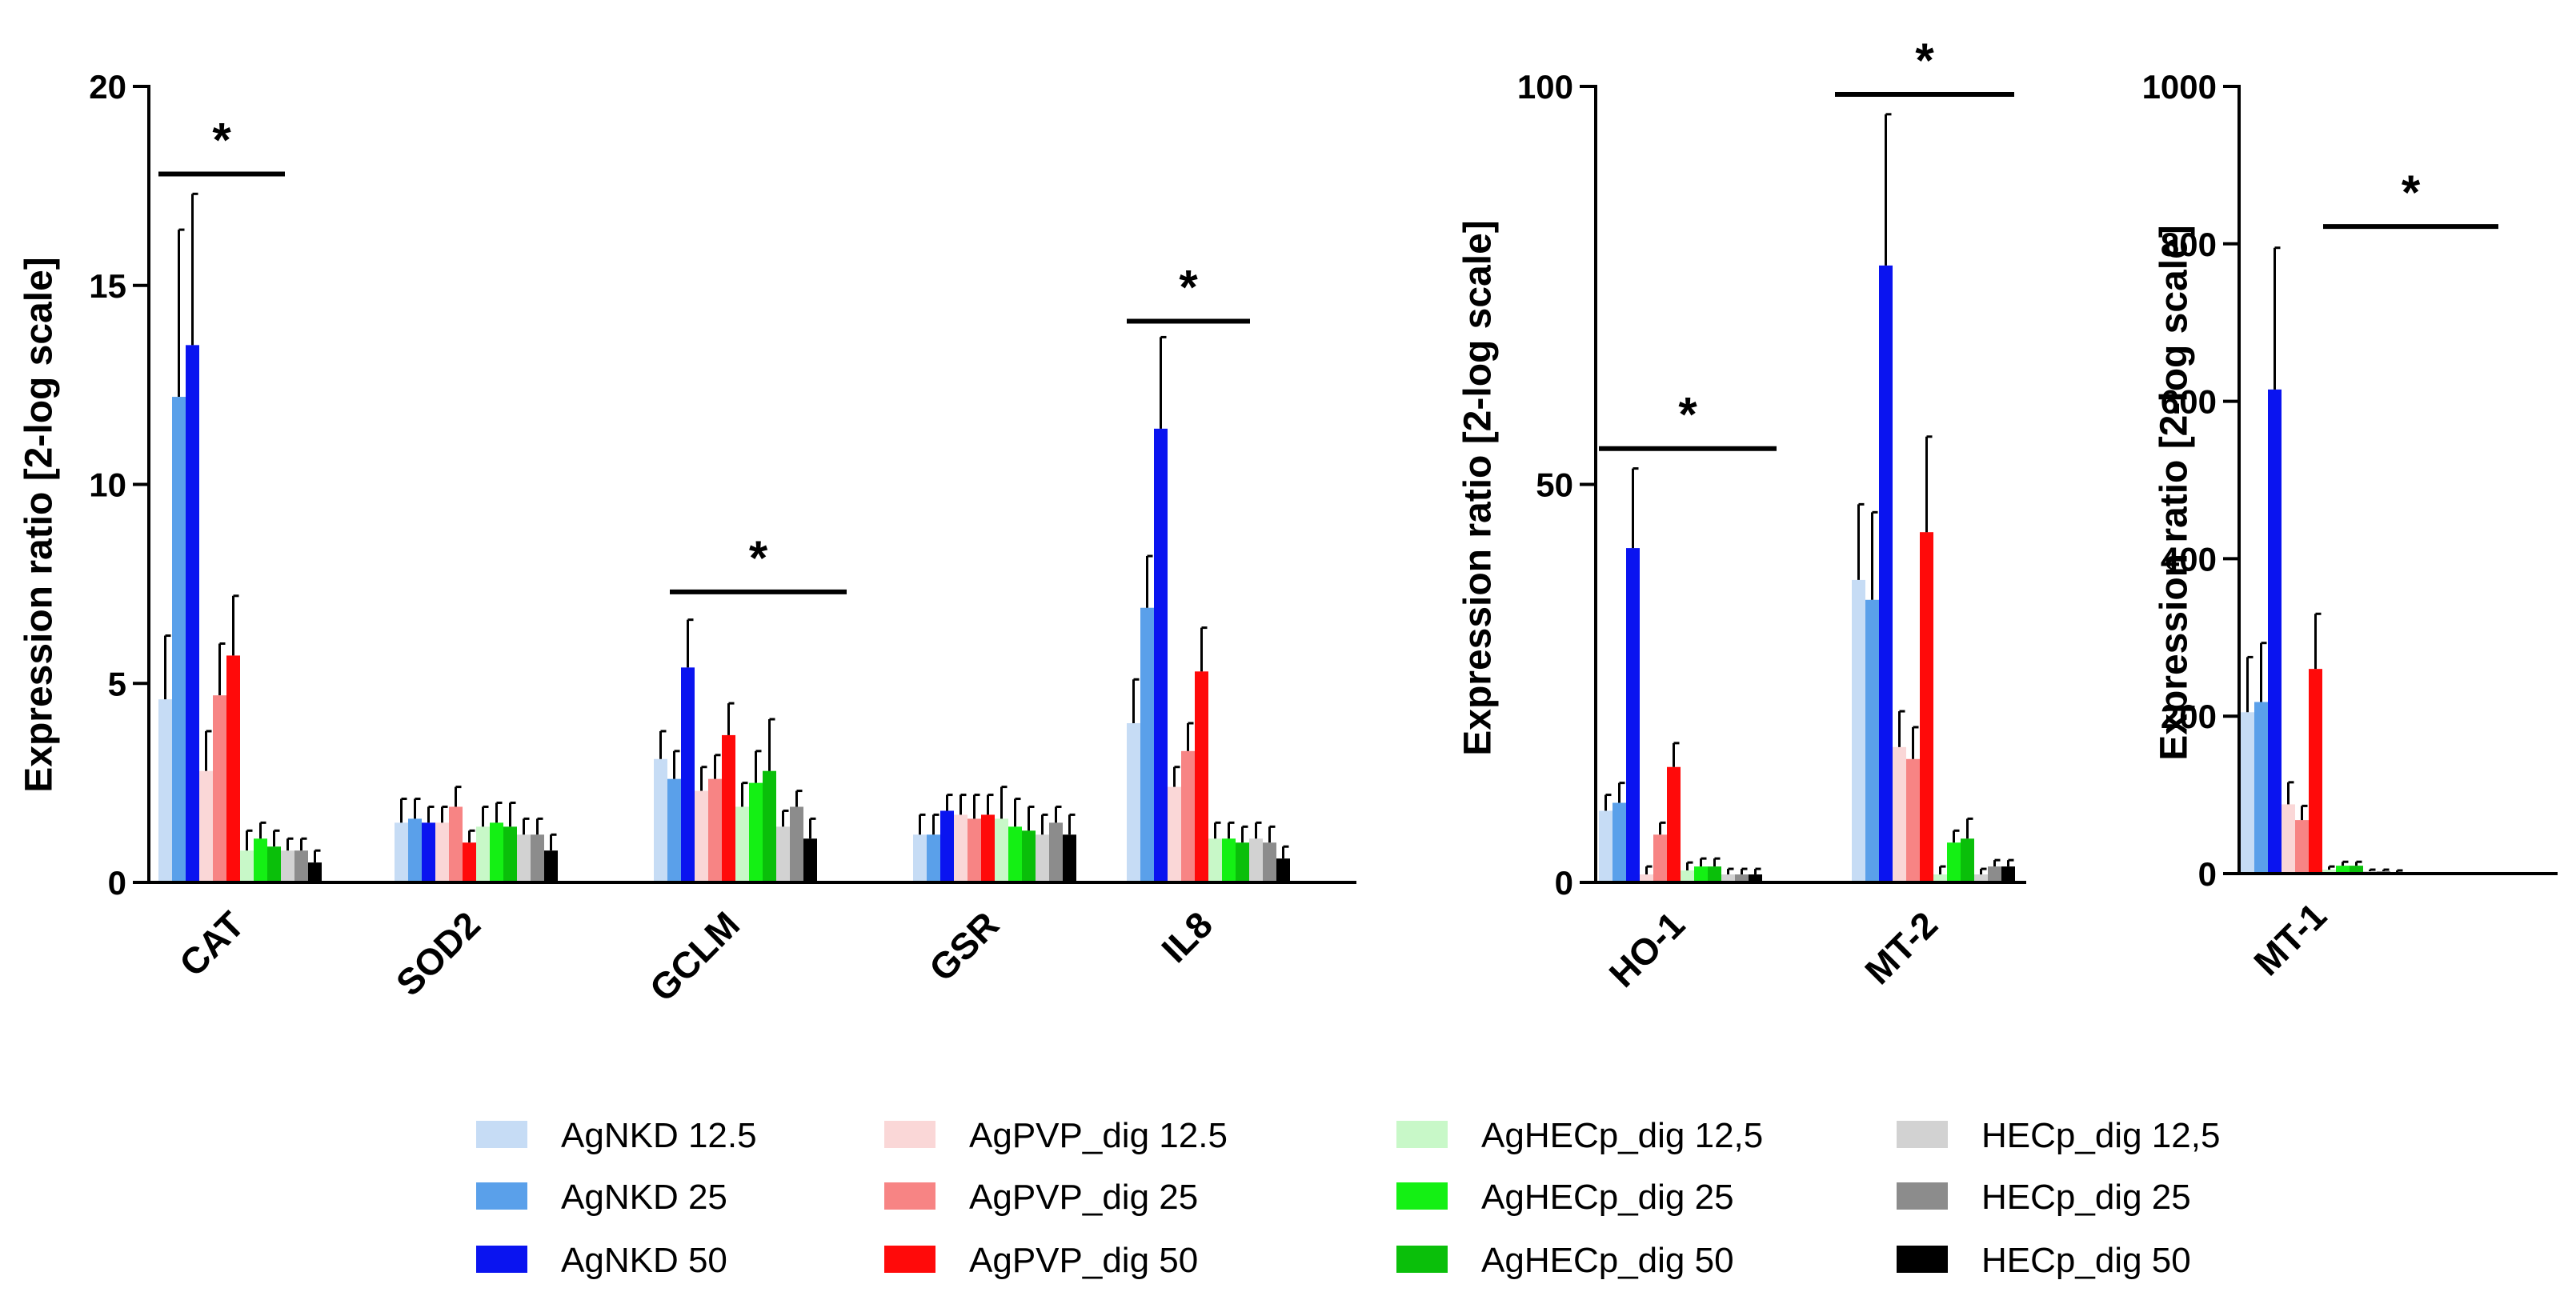  I want to click on y-axis-label-right: Expression ratio [2-log scale], so click(2174, 493).